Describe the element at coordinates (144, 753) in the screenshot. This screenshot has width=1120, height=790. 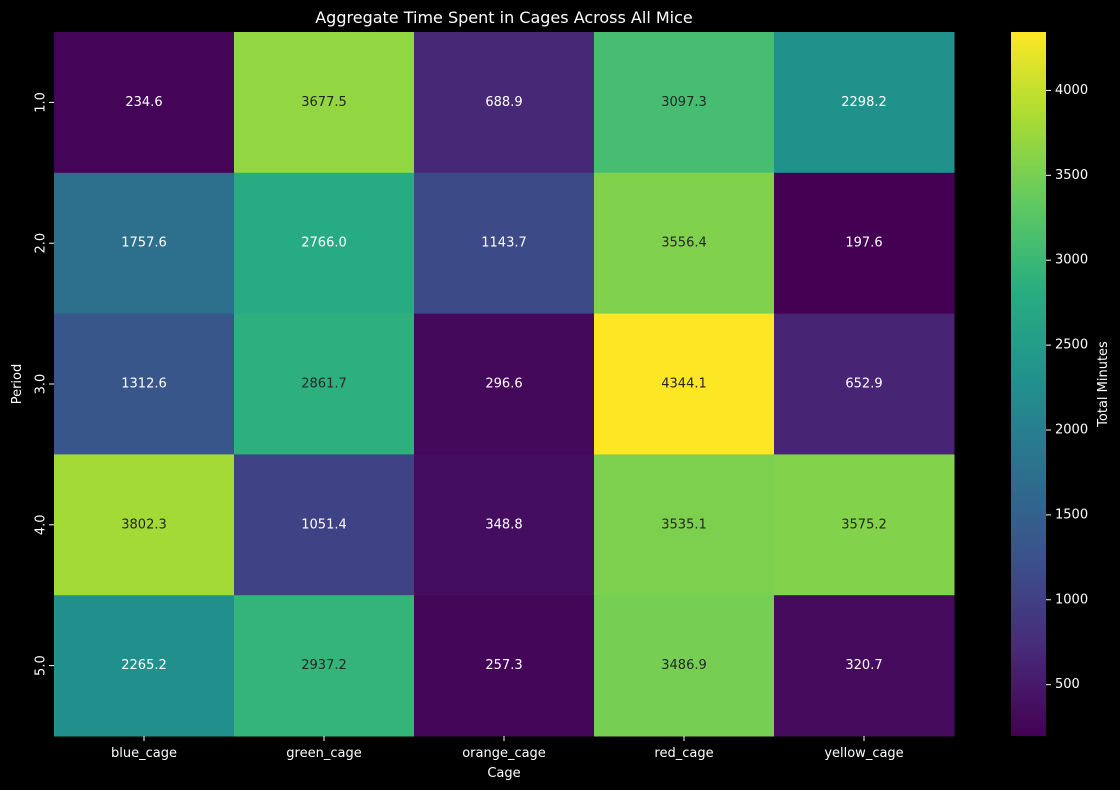
I see `x-tick-label: blue_cage` at that location.